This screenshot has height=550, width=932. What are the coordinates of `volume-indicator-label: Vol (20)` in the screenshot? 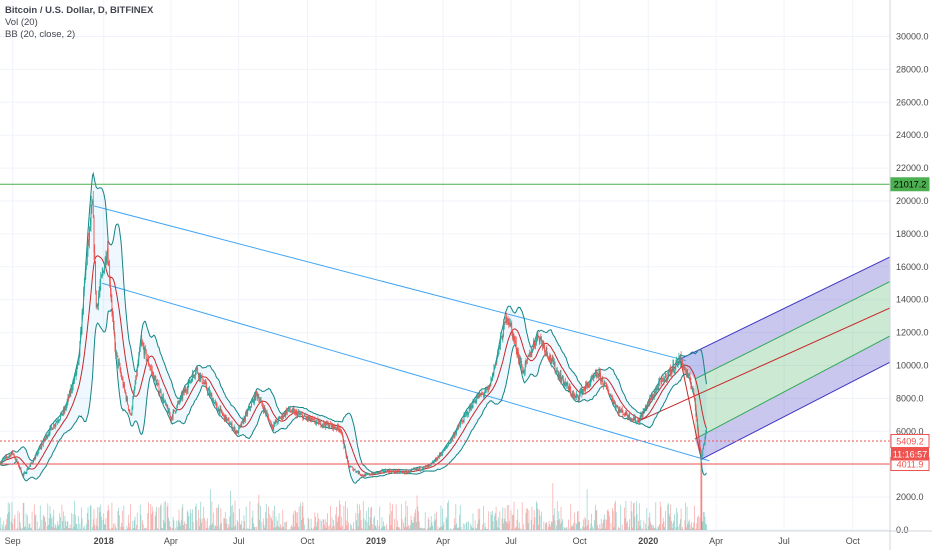 It's located at (21, 22).